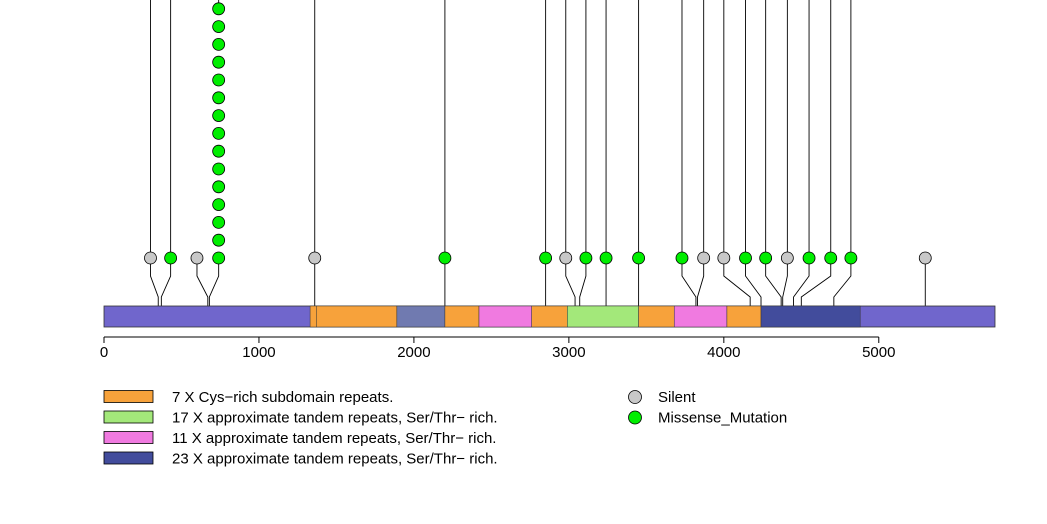  What do you see at coordinates (722, 418) in the screenshot?
I see `mutation-legend-label: Missense_Mutation` at bounding box center [722, 418].